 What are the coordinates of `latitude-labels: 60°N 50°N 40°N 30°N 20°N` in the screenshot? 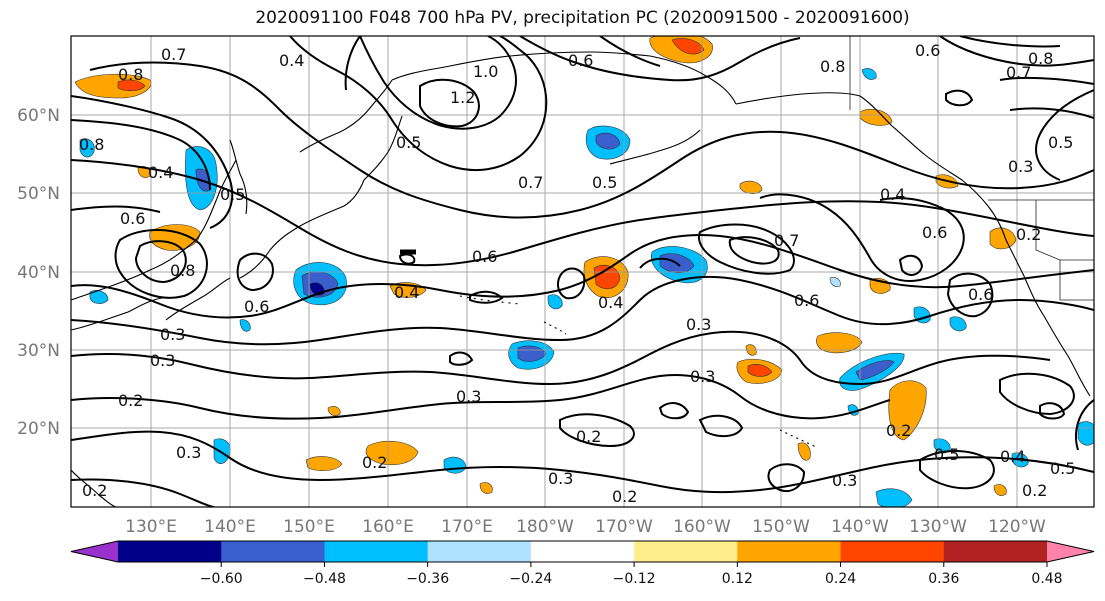 It's located at (38, 272).